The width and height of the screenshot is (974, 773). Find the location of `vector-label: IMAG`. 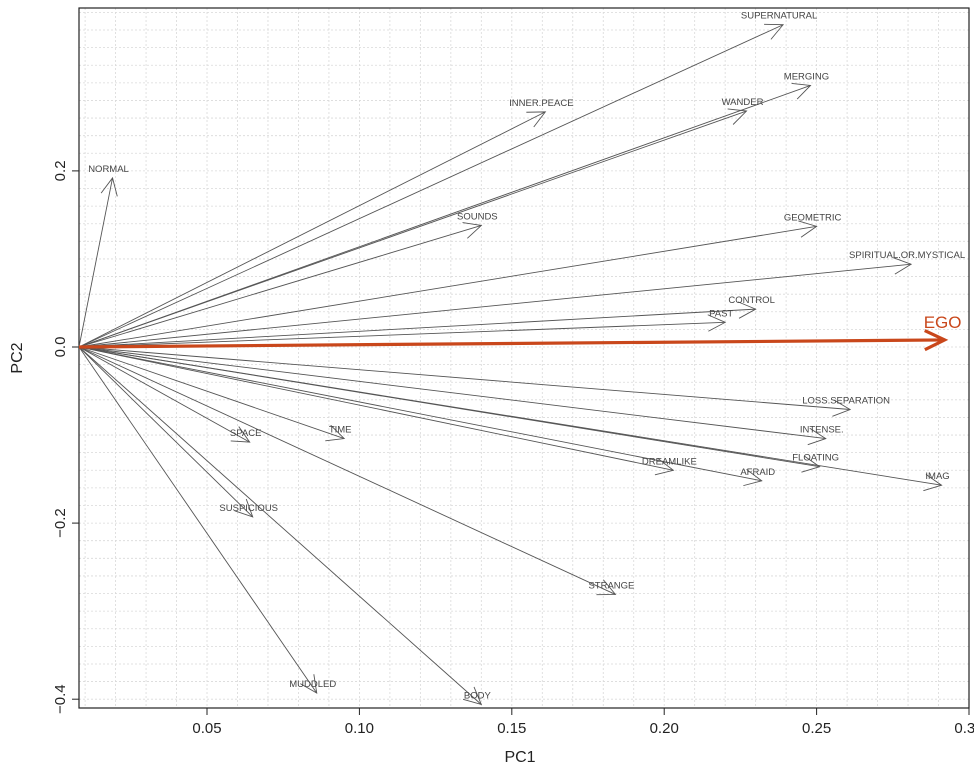

vector-label: IMAG is located at coordinates (937, 476).